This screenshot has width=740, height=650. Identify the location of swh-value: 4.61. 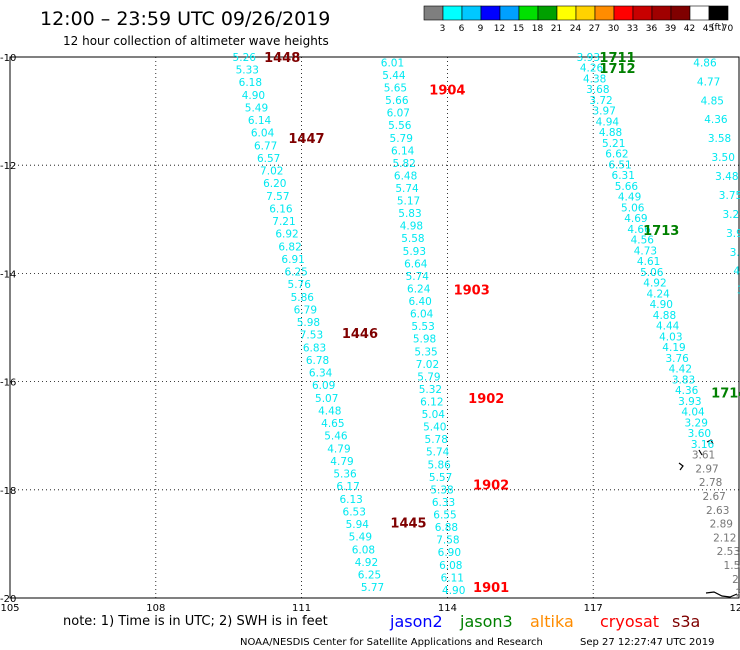
(648, 262).